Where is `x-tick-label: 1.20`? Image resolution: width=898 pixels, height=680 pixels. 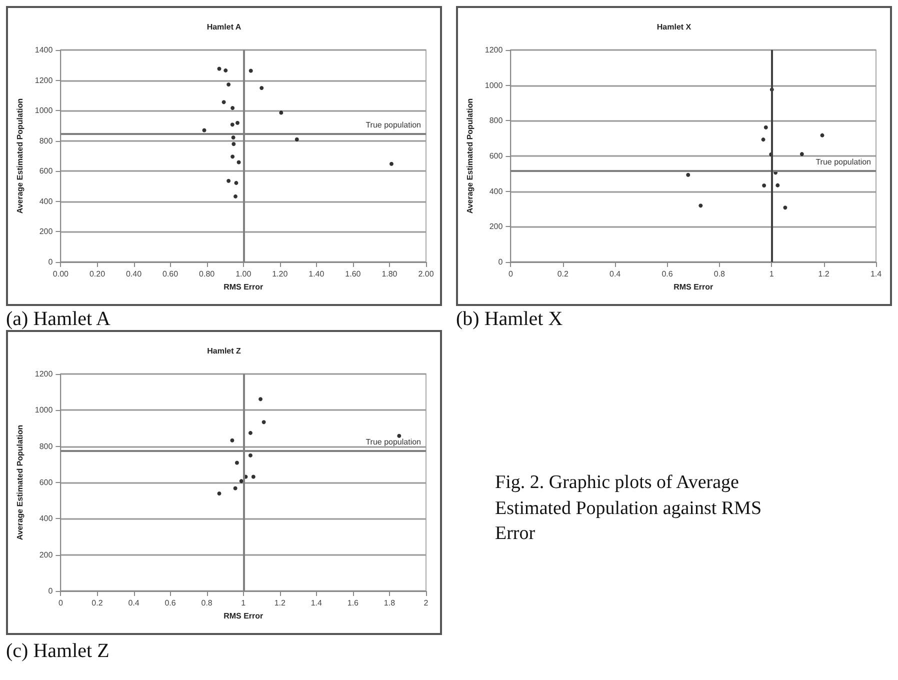 x-tick-label: 1.20 is located at coordinates (280, 274).